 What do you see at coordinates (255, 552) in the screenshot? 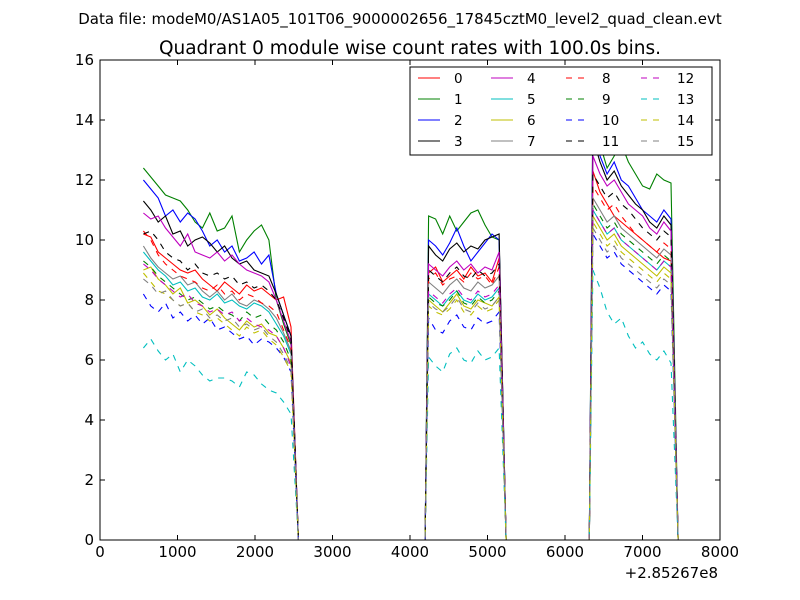
I see `x-tick-label: 2000` at bounding box center [255, 552].